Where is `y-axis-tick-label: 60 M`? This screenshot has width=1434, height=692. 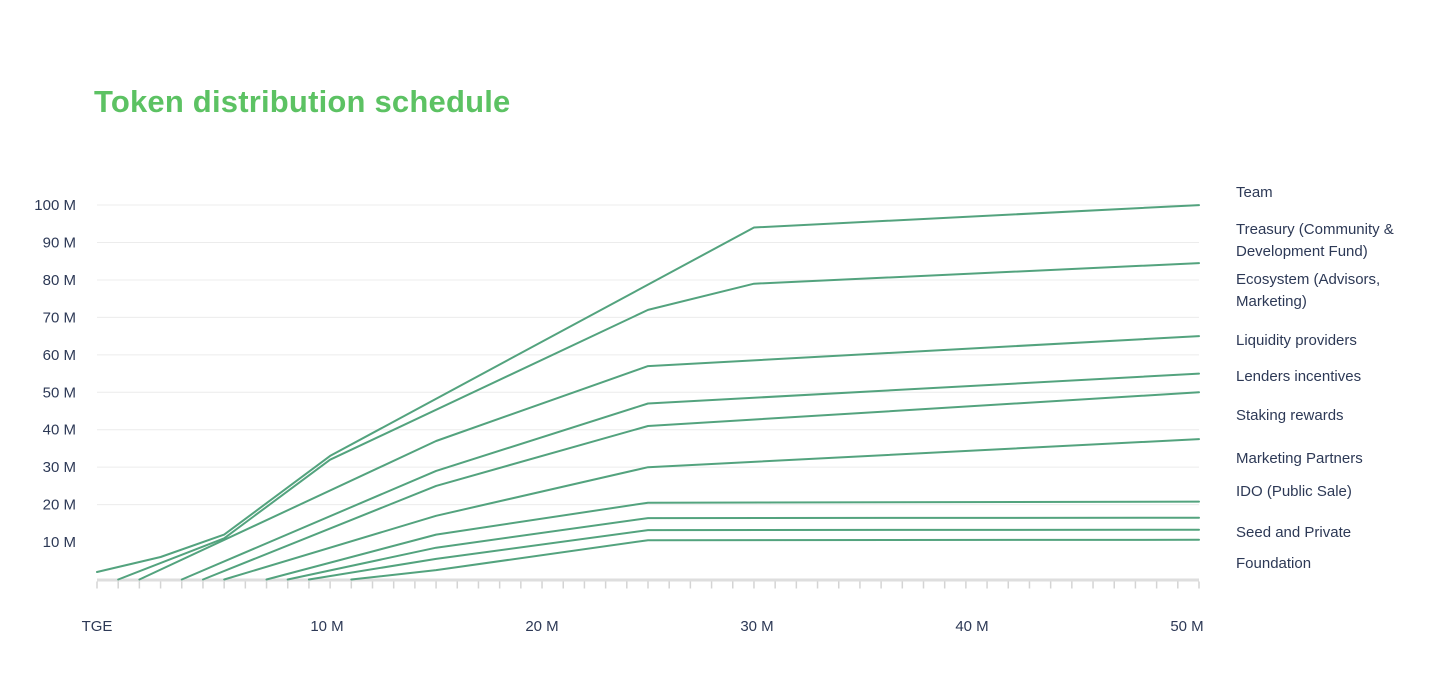 y-axis-tick-label: 60 M is located at coordinates (59, 355).